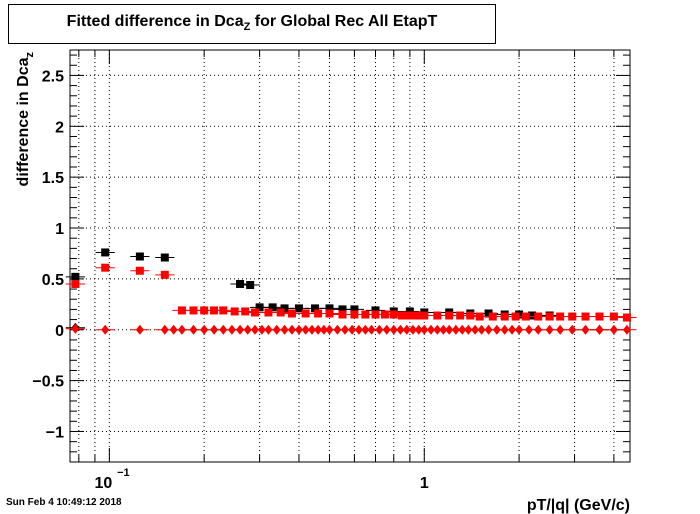 This screenshot has width=700, height=514. Describe the element at coordinates (578, 505) in the screenshot. I see `x-axis-title: pT/|q| (GeV/c)` at that location.